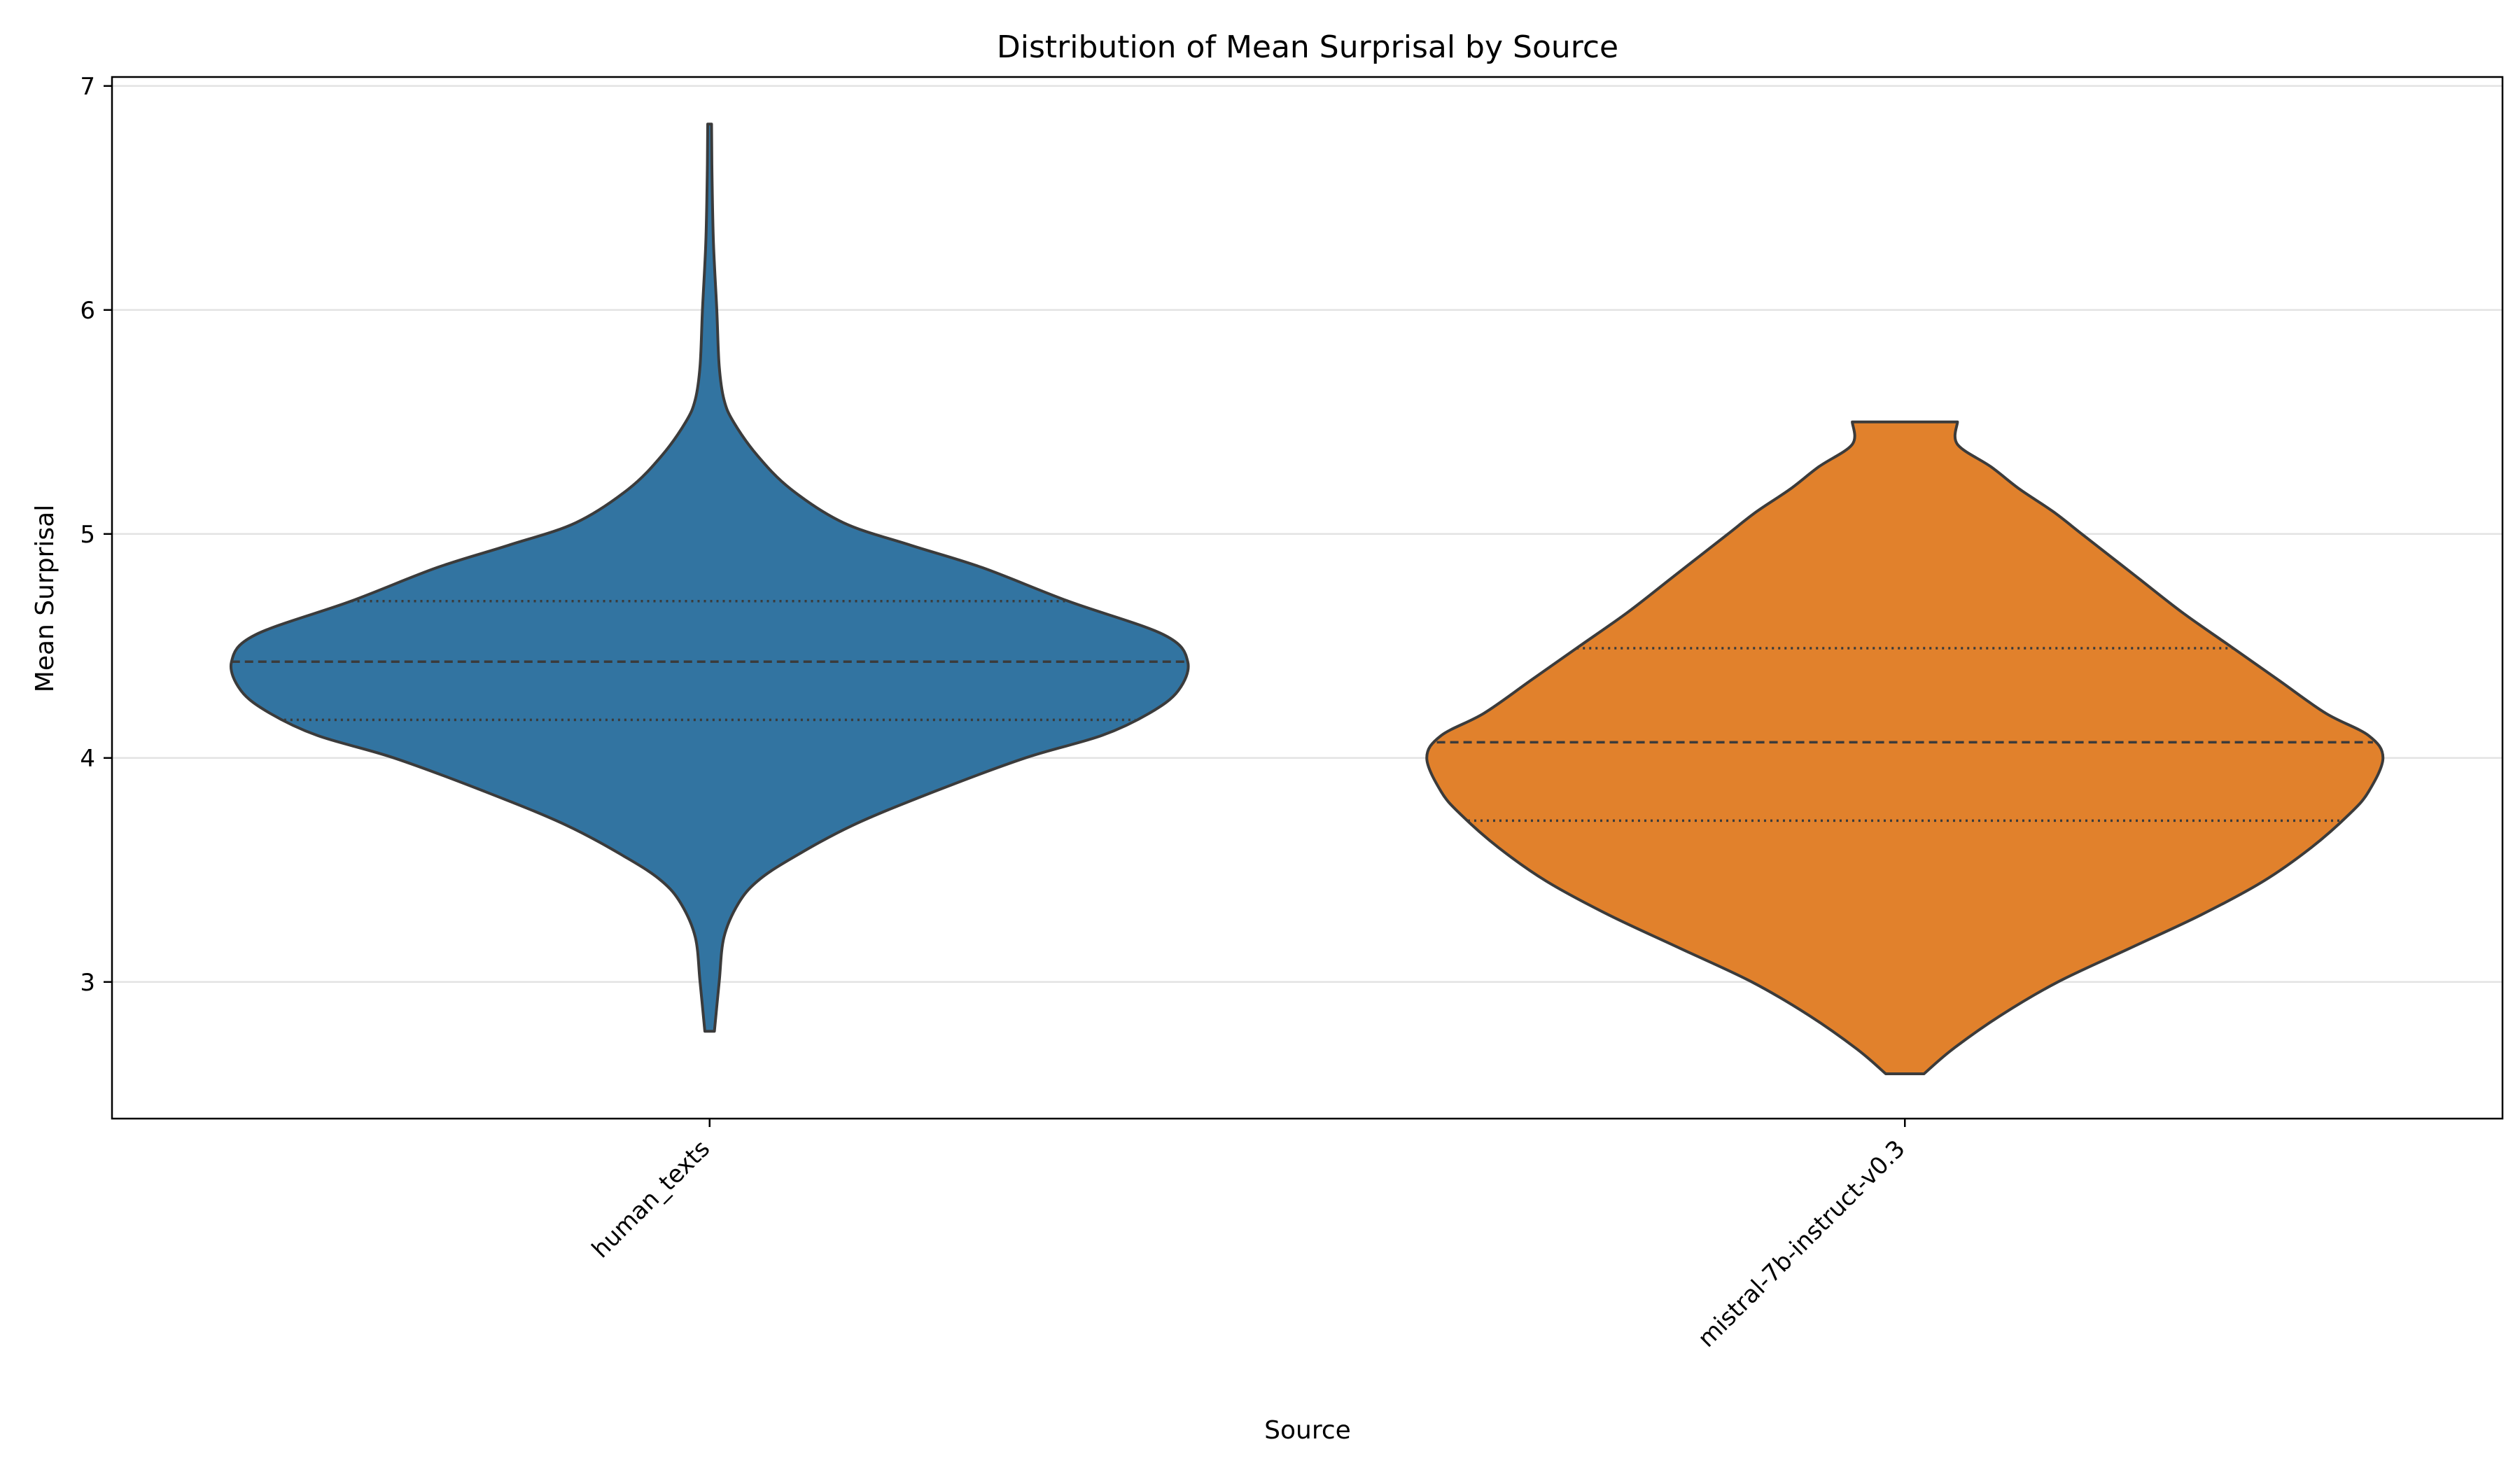 This screenshot has height=1470, width=2520. Describe the element at coordinates (1307, 1430) in the screenshot. I see `x-axis-label: Source` at that location.